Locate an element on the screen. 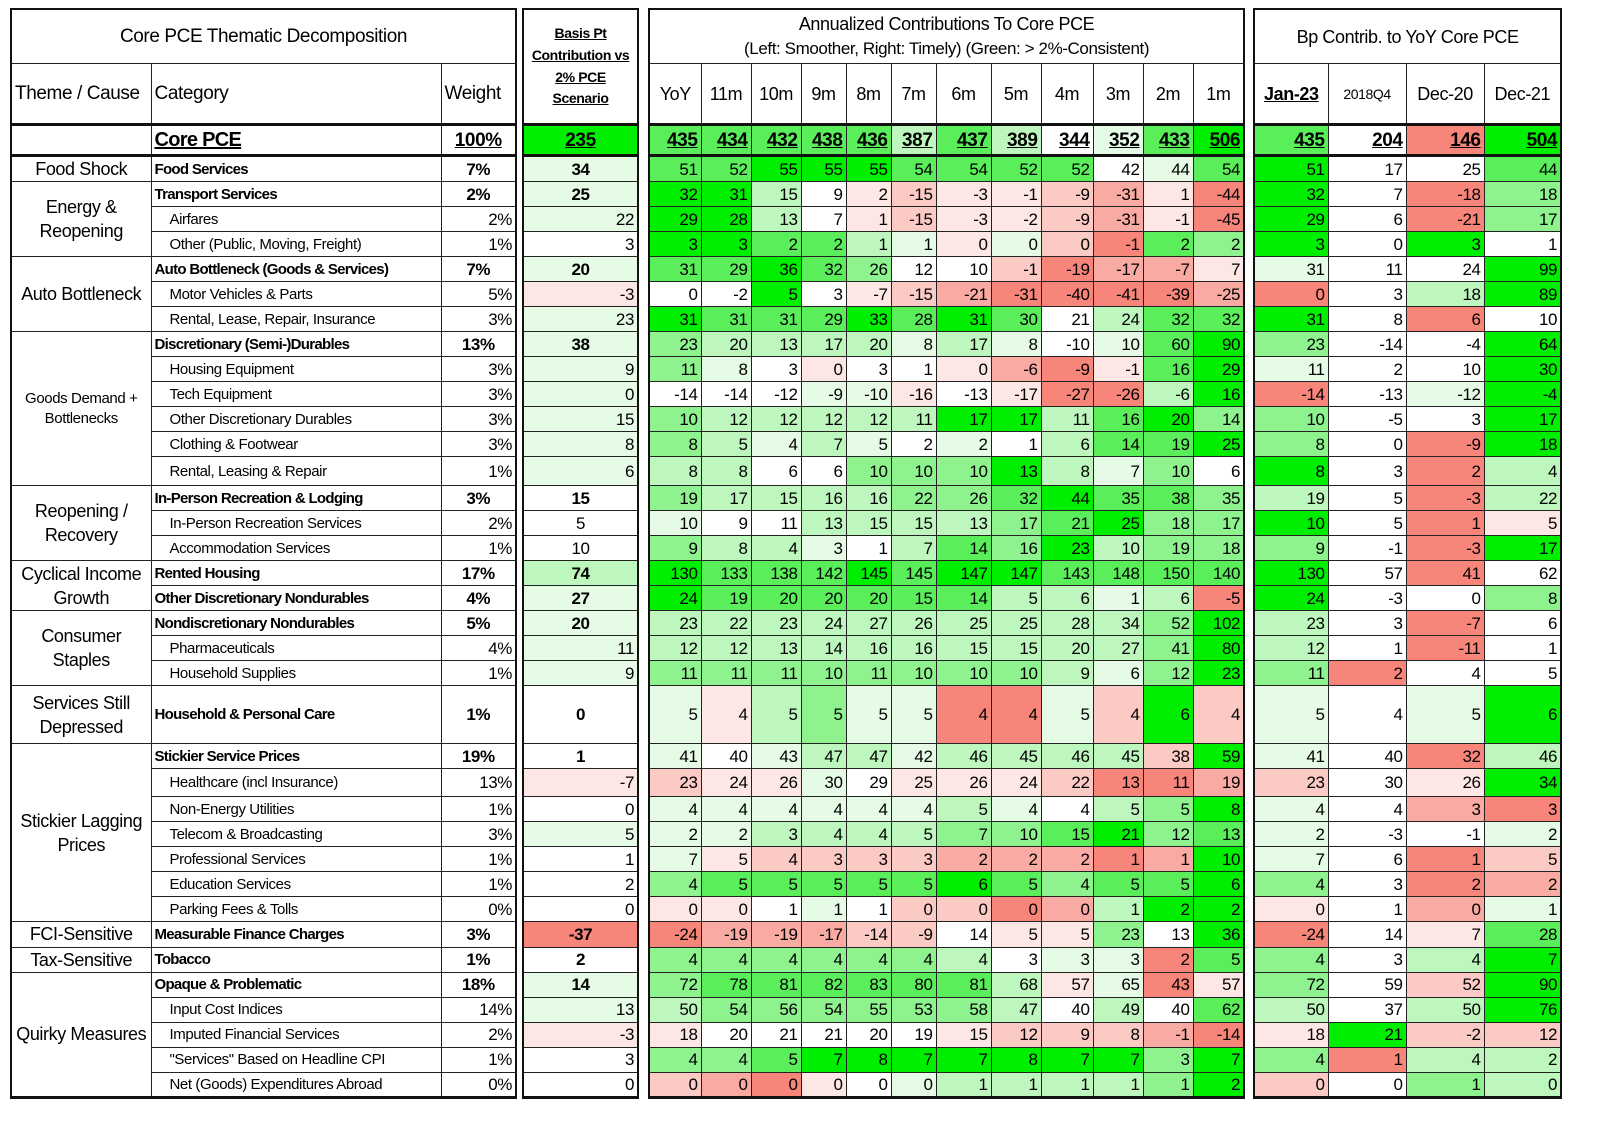  category-cell: Other Discretionary Nondurables is located at coordinates (296, 598).